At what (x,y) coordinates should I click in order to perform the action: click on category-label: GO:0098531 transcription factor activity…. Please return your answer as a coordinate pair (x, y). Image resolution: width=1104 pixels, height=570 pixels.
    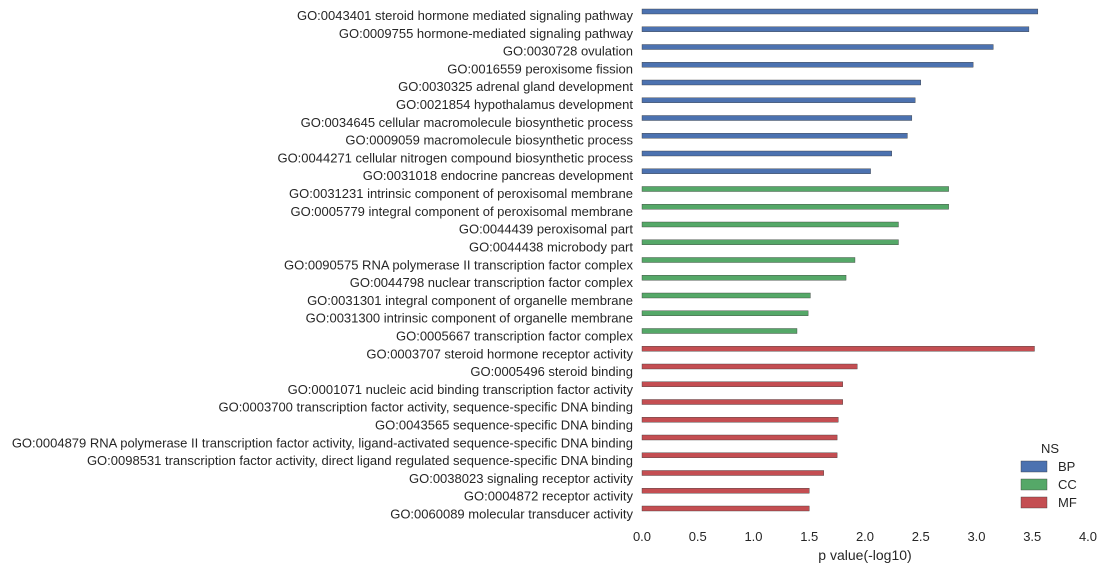
    Looking at the image, I should click on (360, 460).